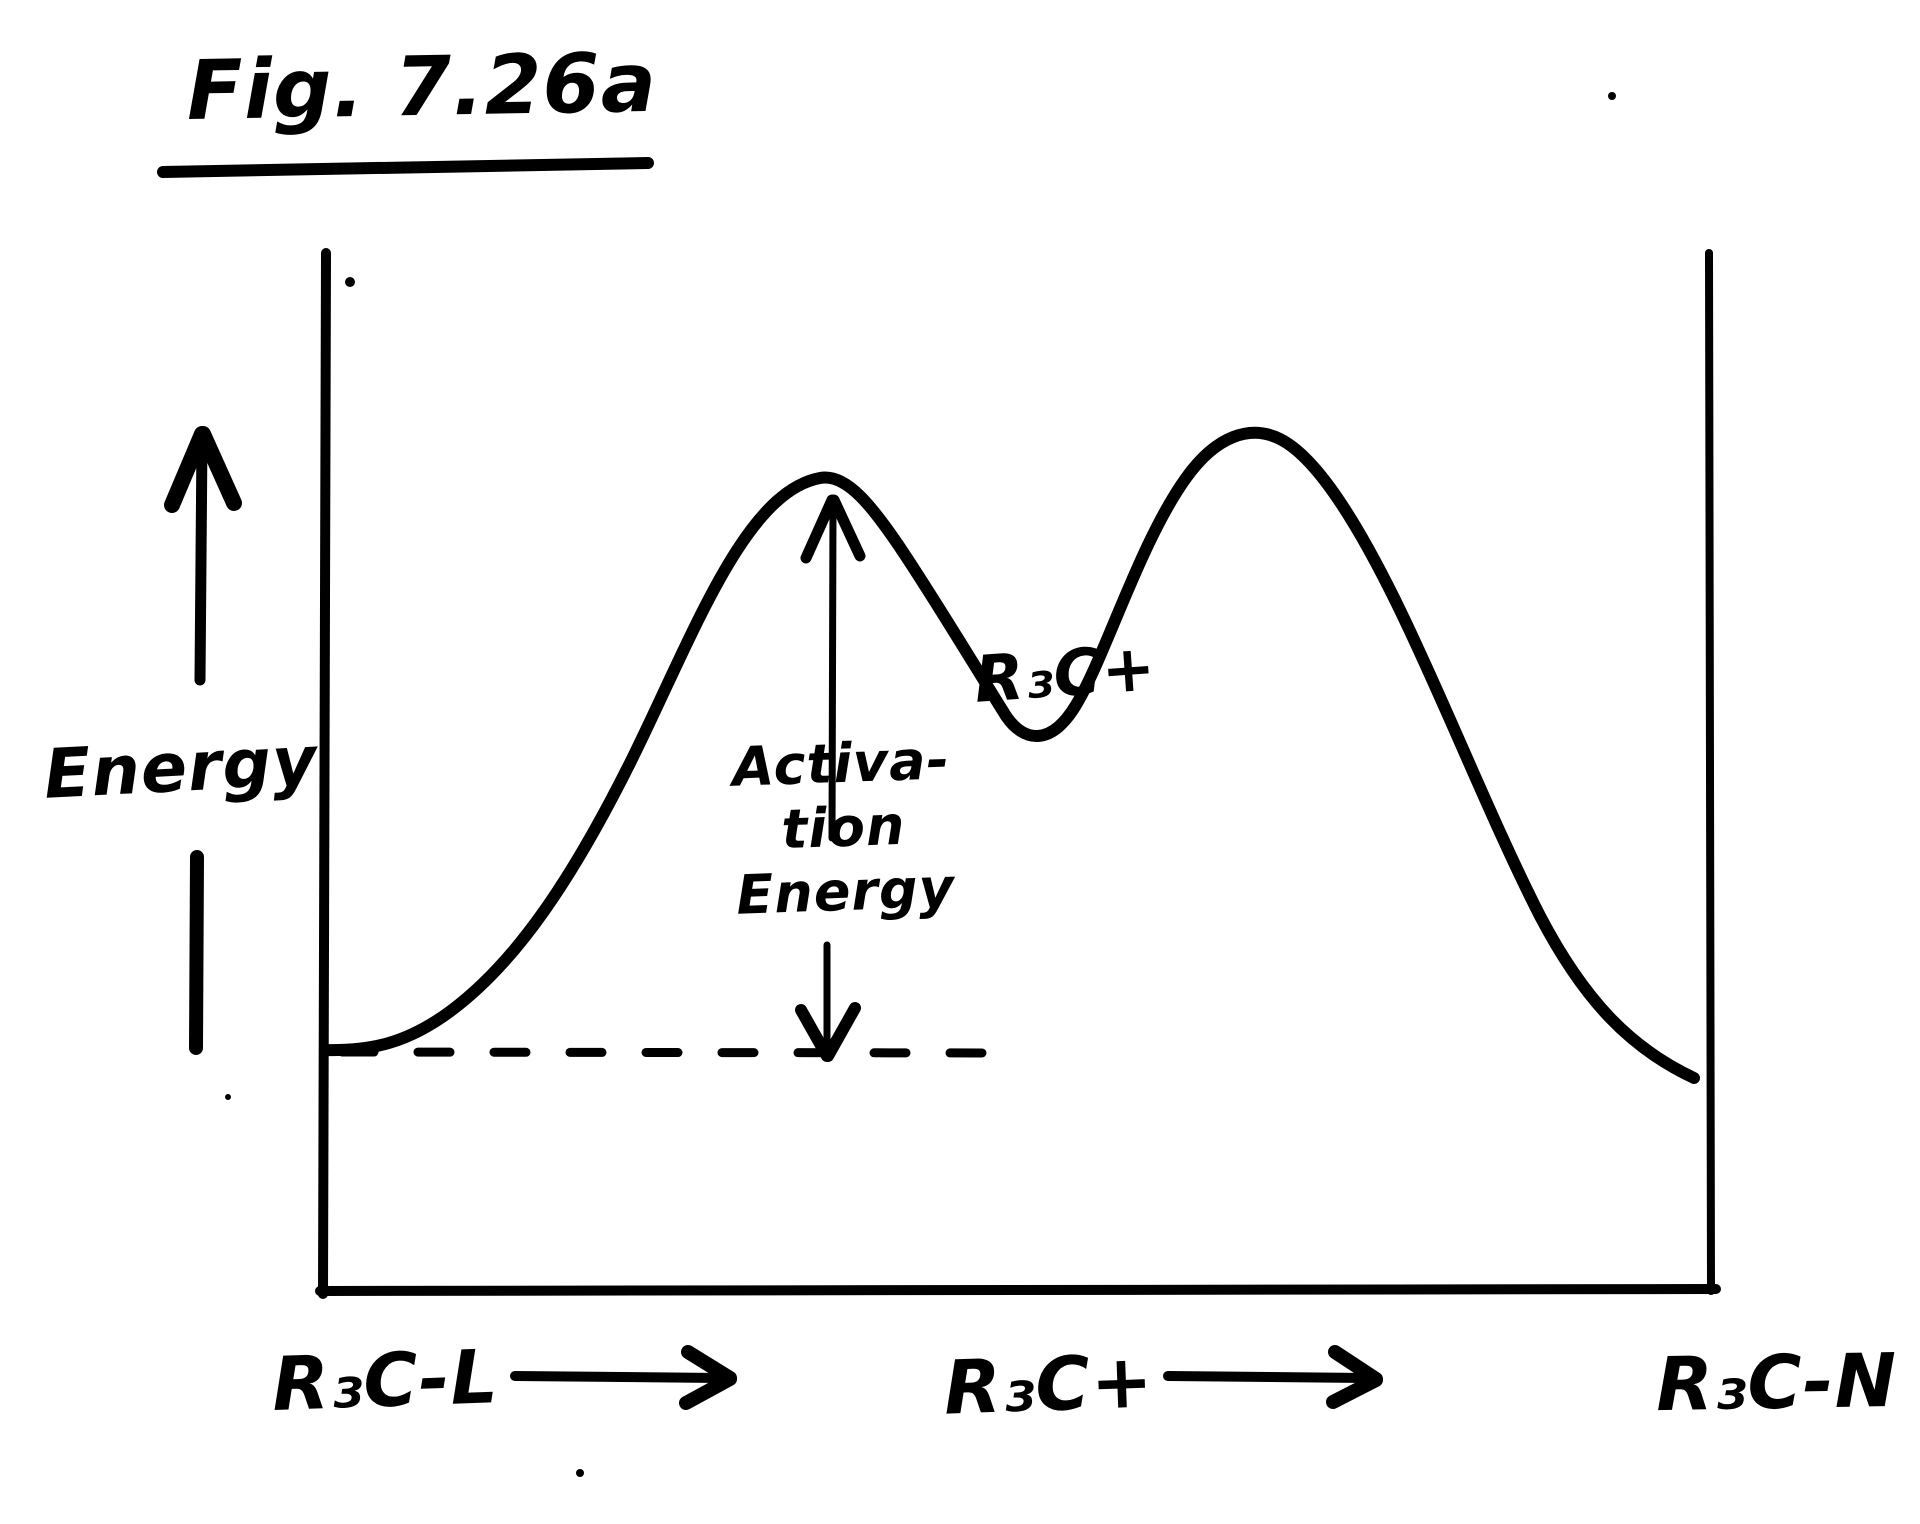 Image resolution: width=1920 pixels, height=1524 pixels. I want to click on x-axis-label-intermediate: R₃C+, so click(1049, 1385).